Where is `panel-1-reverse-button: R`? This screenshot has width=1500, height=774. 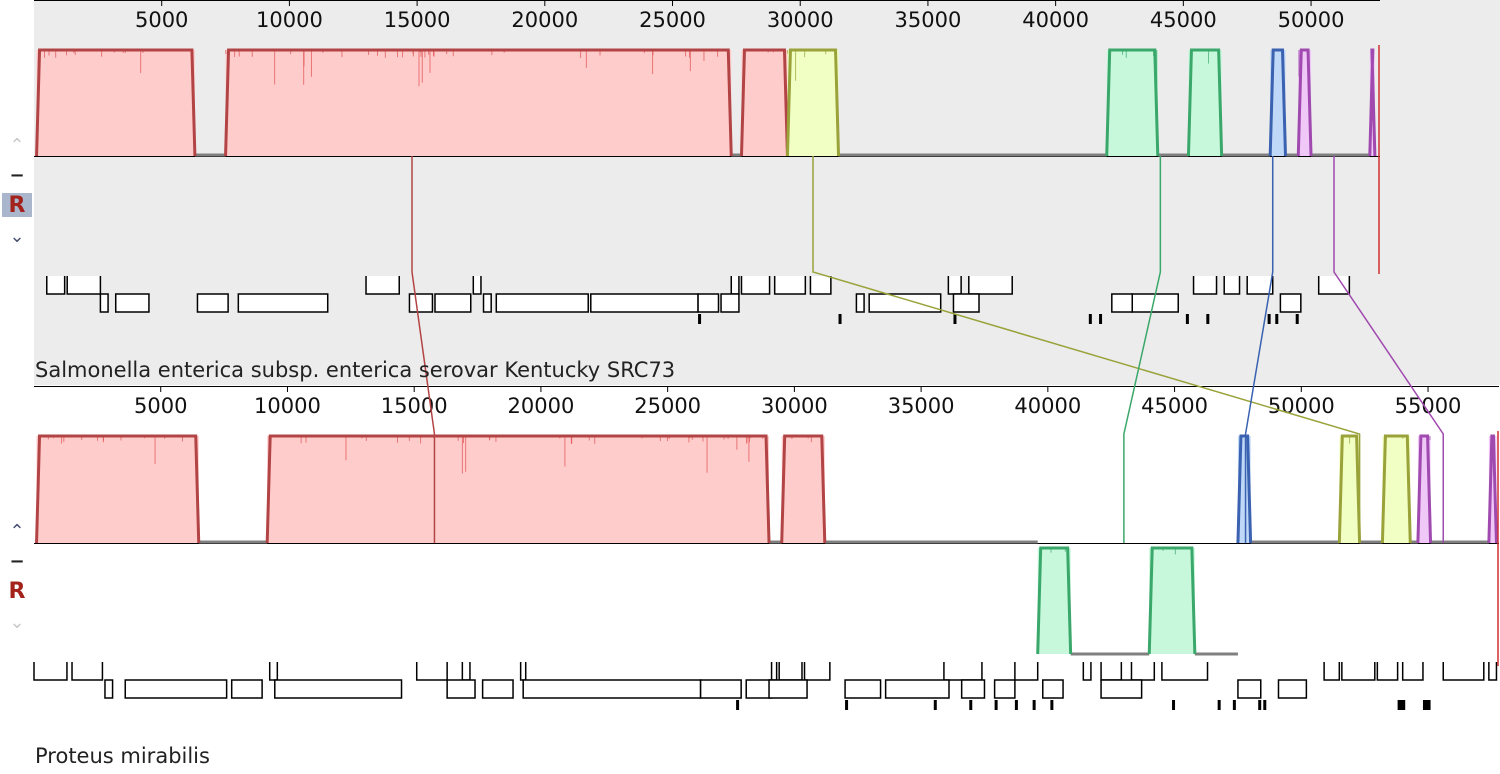
panel-1-reverse-button: R is located at coordinates (17, 205).